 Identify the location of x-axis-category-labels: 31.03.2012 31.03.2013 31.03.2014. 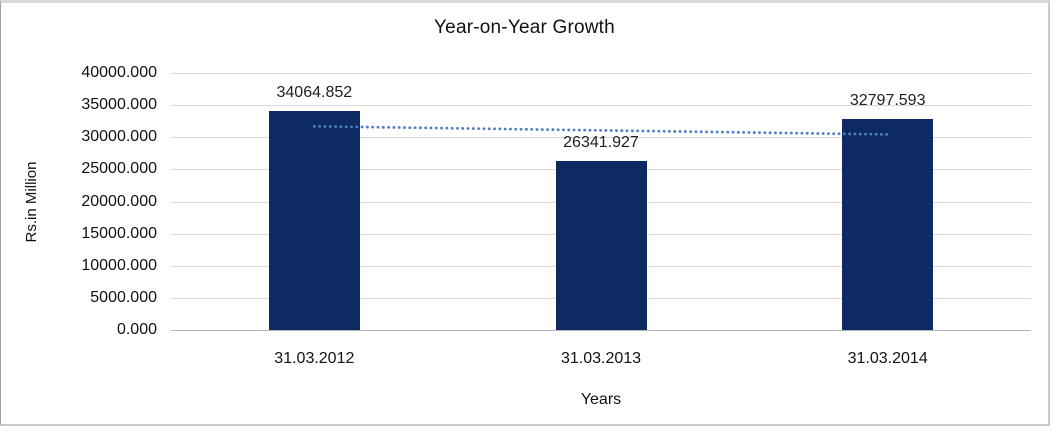
(601, 359).